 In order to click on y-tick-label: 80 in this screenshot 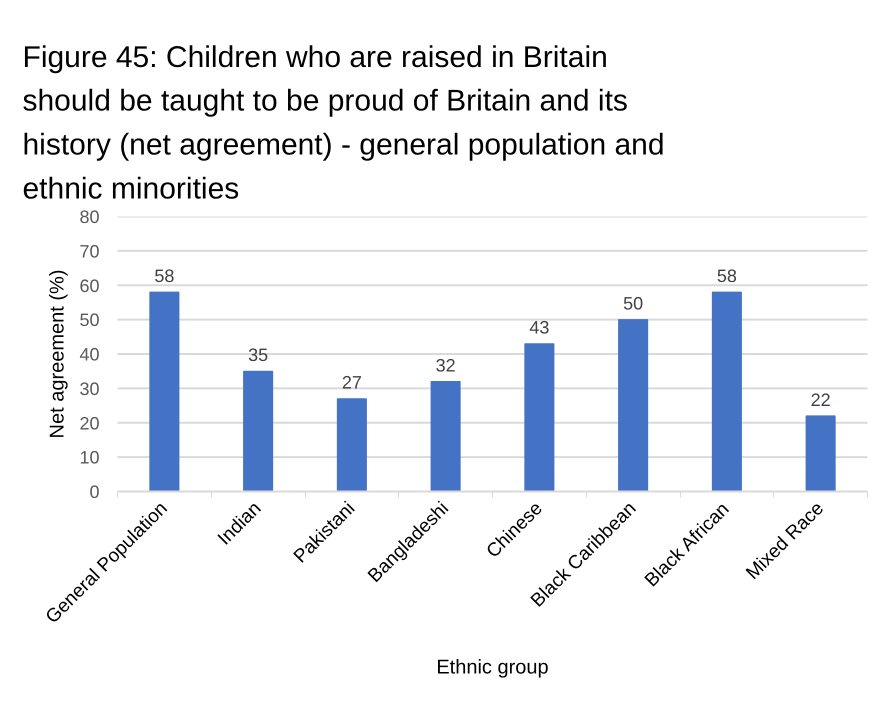, I will do `click(89, 217)`.